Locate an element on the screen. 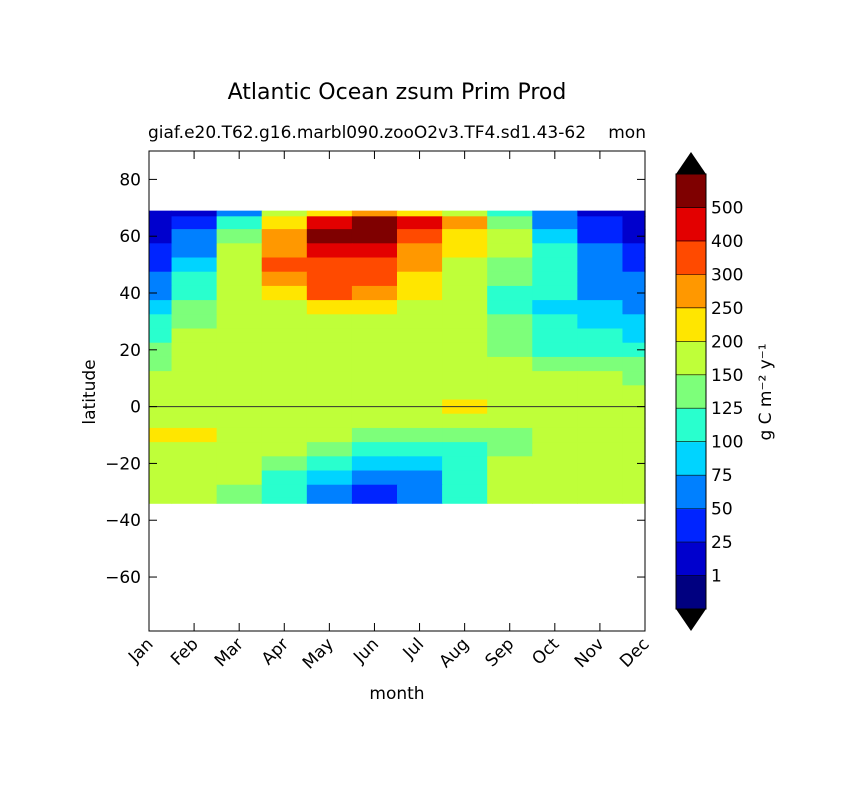  y-tick-label: −60 is located at coordinates (123, 578).